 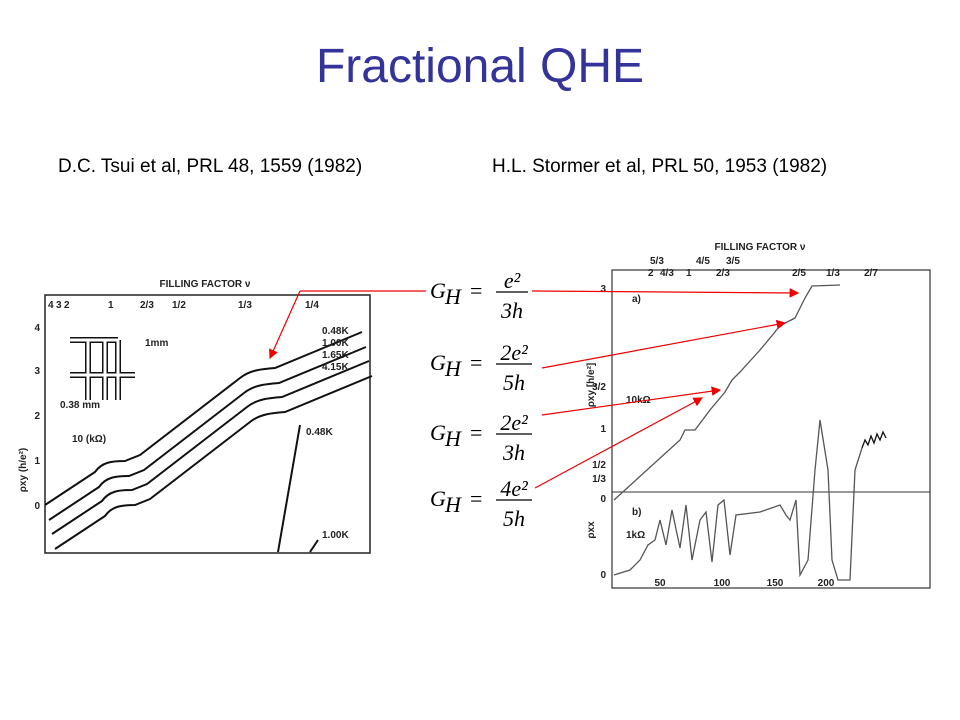 What do you see at coordinates (156, 343) in the screenshot?
I see `annotation: 1mm` at bounding box center [156, 343].